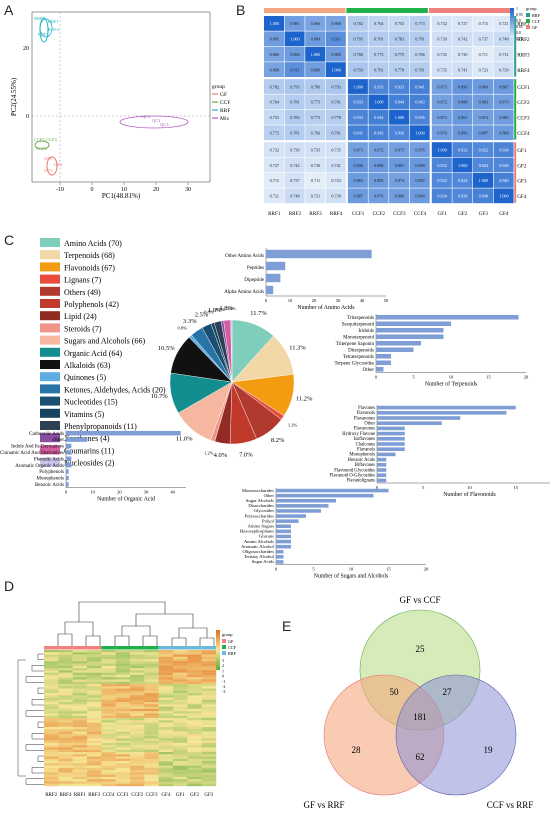 The height and width of the screenshot is (819, 550). What do you see at coordinates (358, 324) in the screenshot?
I see `bar-category-label: Sesquiterpenoid` at bounding box center [358, 324].